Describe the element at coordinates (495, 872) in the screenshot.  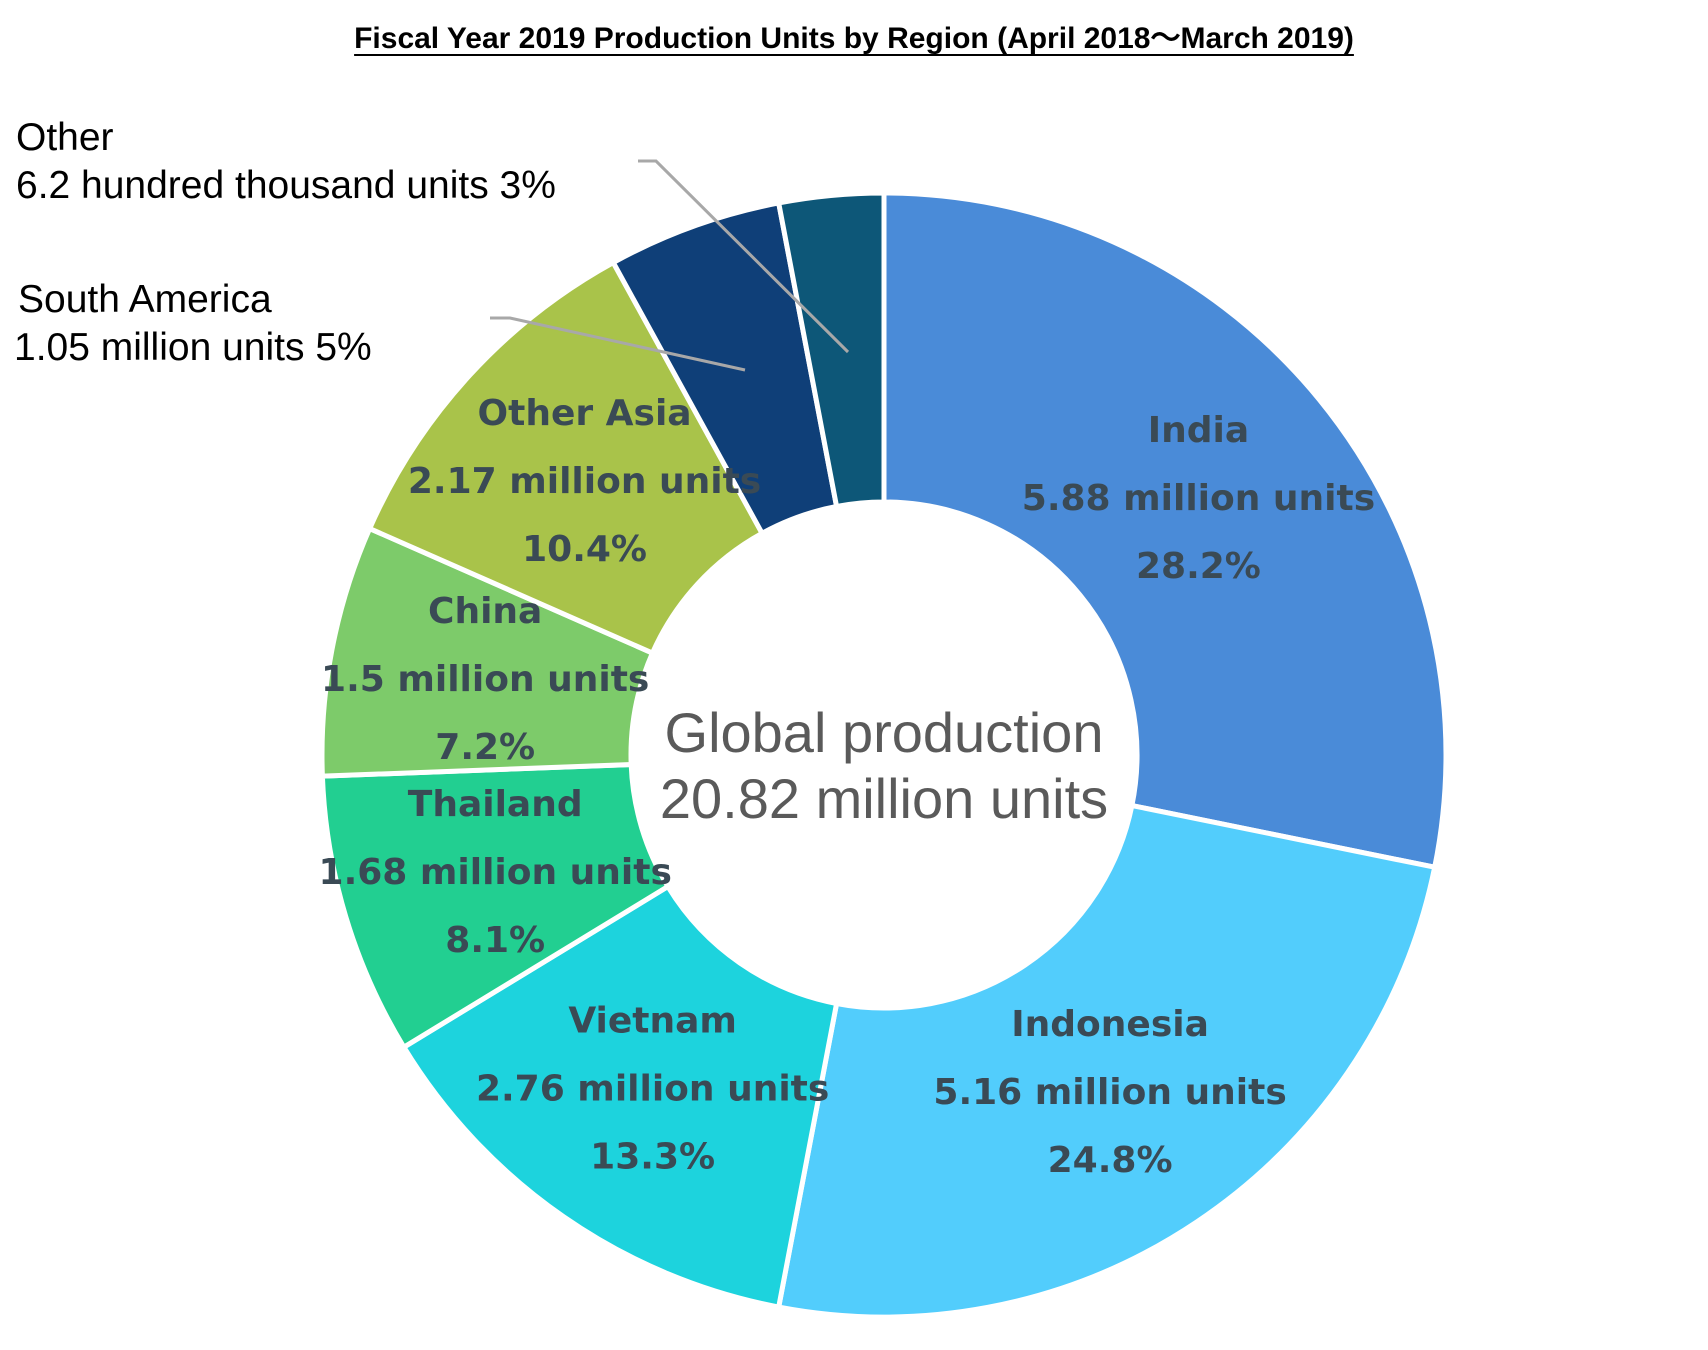
I see `label-thailand-value: 1.68 million units` at that location.